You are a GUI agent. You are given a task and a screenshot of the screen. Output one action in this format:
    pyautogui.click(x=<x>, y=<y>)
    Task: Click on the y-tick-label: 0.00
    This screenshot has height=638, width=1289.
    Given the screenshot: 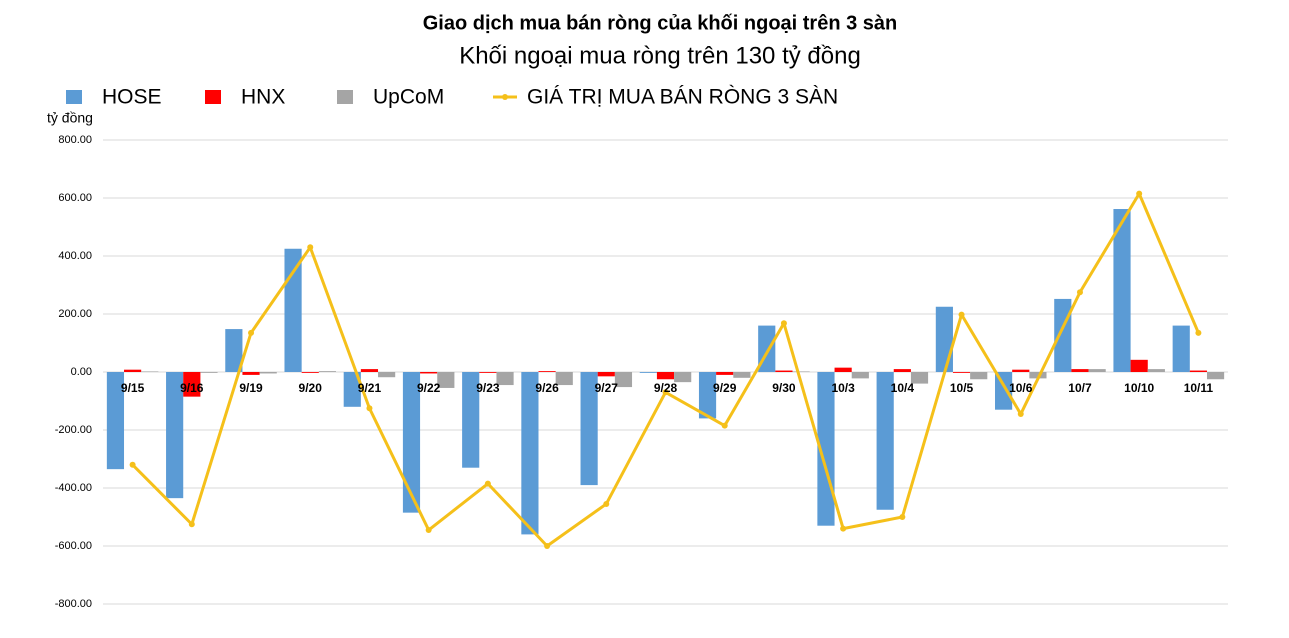 What is the action you would take?
    pyautogui.click(x=81, y=372)
    